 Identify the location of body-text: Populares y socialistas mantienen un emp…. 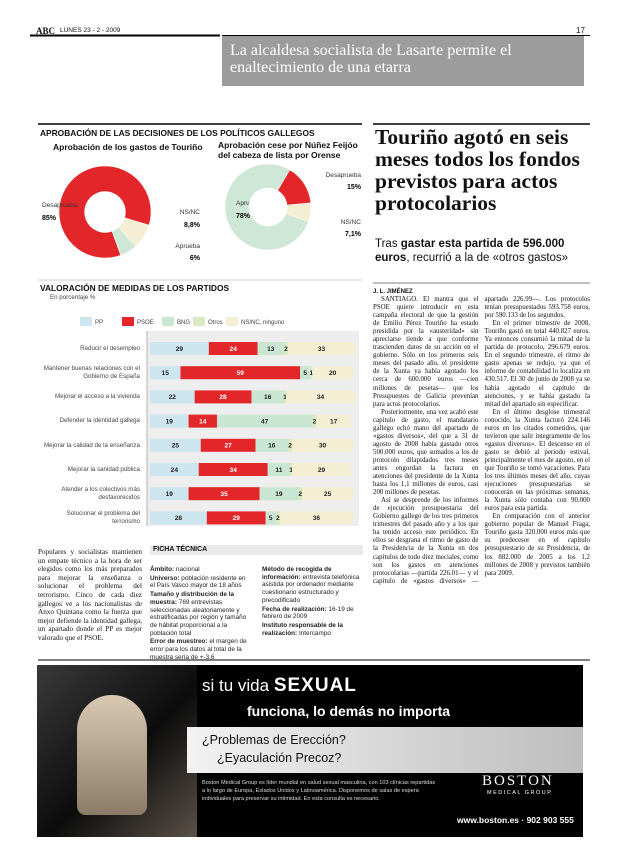
(90, 595).